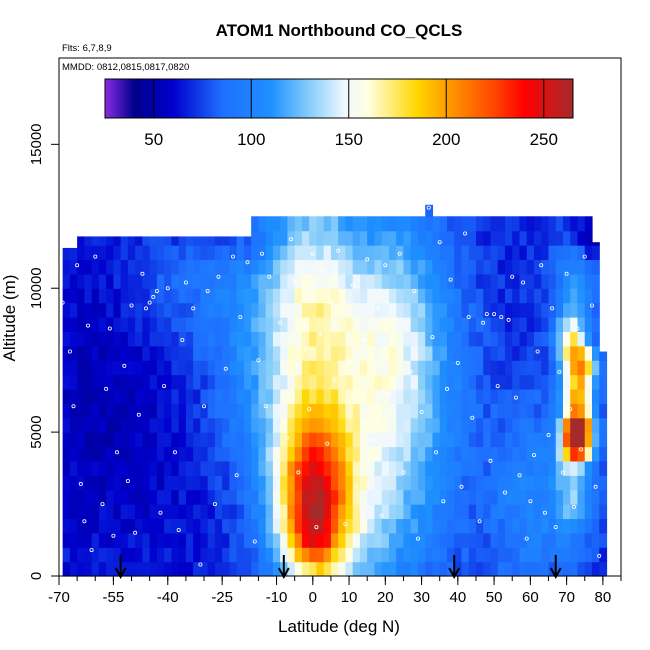 This screenshot has height=650, width=650. I want to click on x-tick-label: 0, so click(313, 597).